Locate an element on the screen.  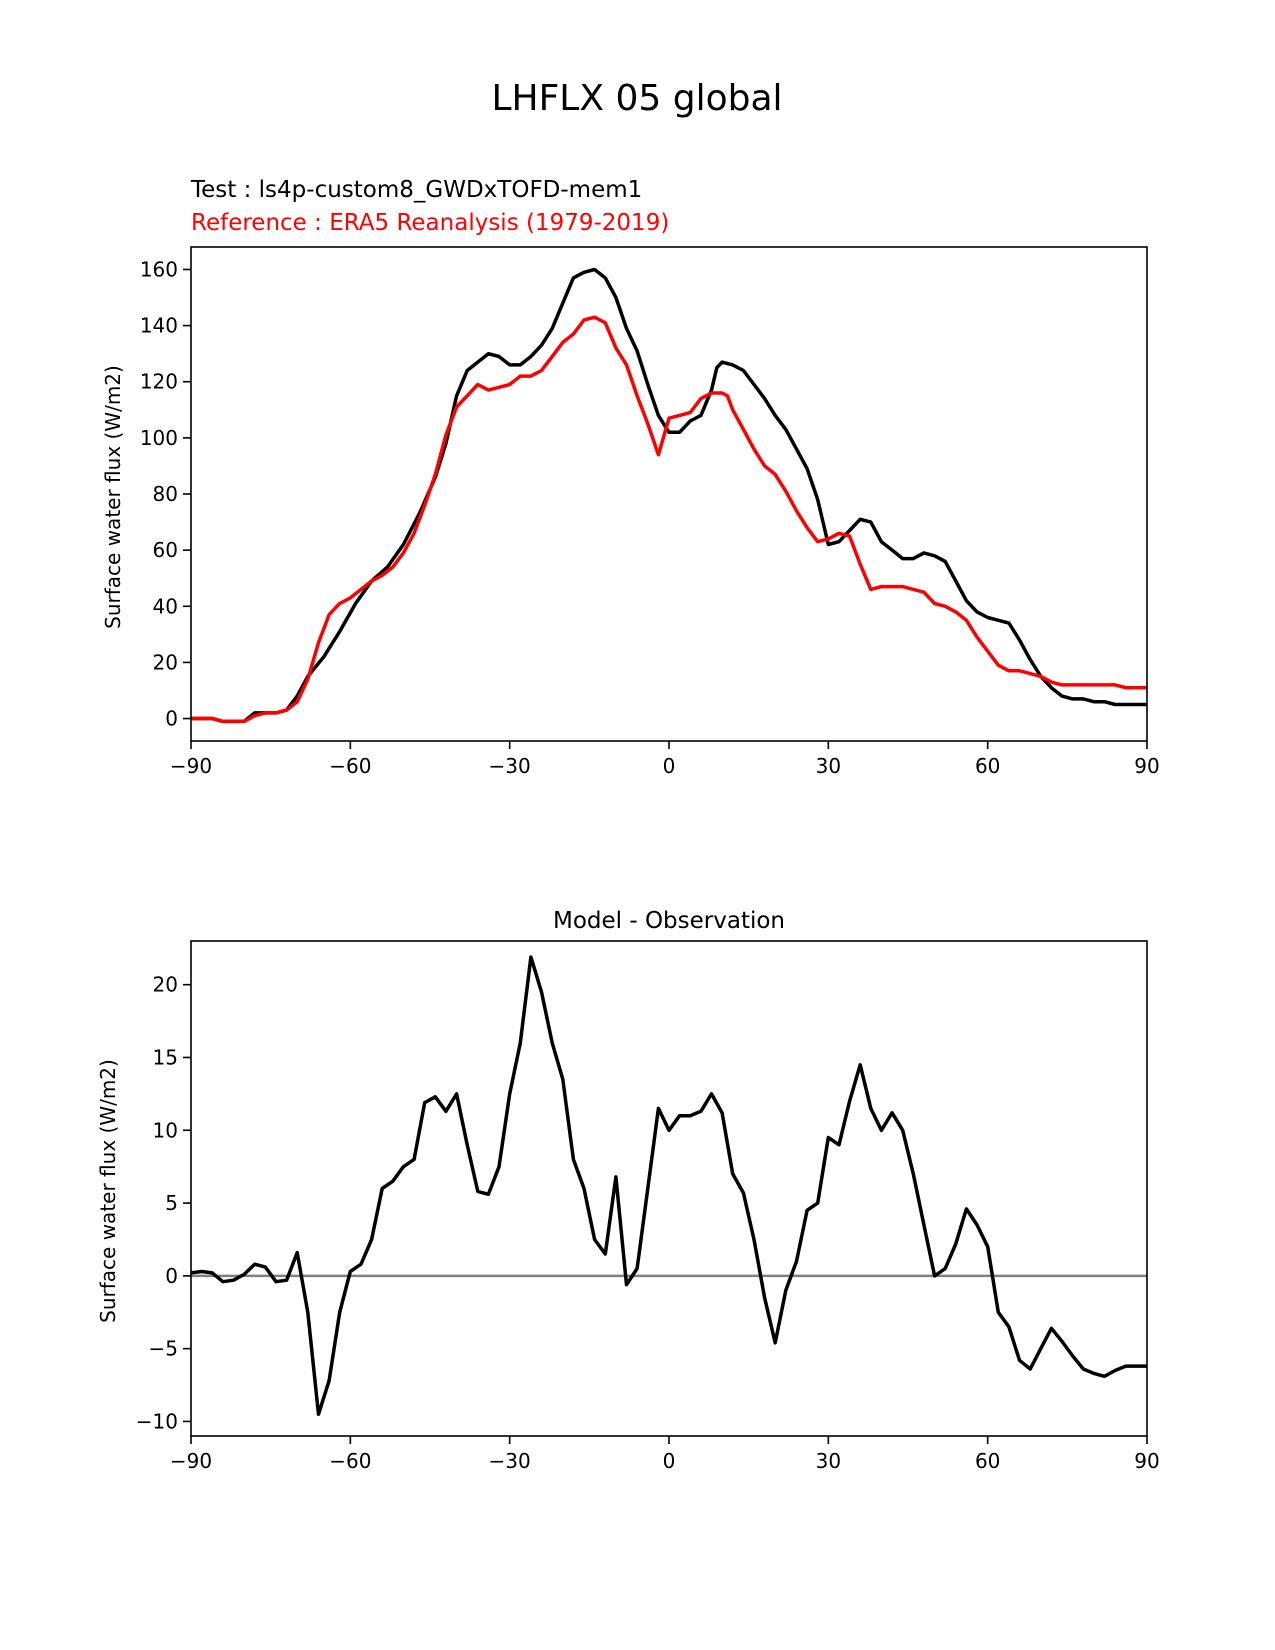
y-tick-label: 40 is located at coordinates (165, 606).